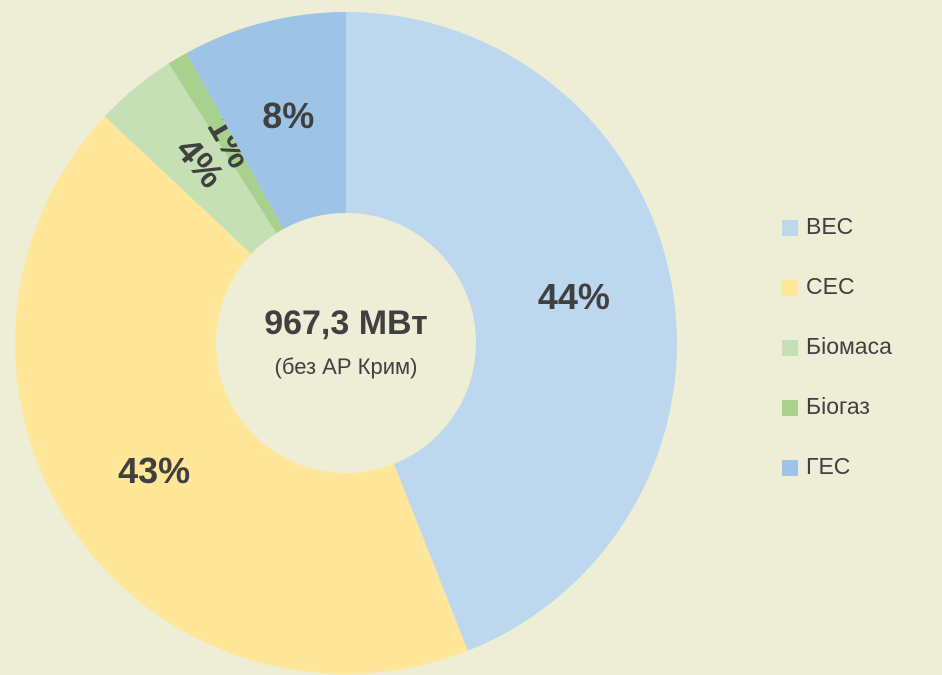 The width and height of the screenshot is (942, 675). What do you see at coordinates (154, 470) in the screenshot?
I see `data-label: 43%` at bounding box center [154, 470].